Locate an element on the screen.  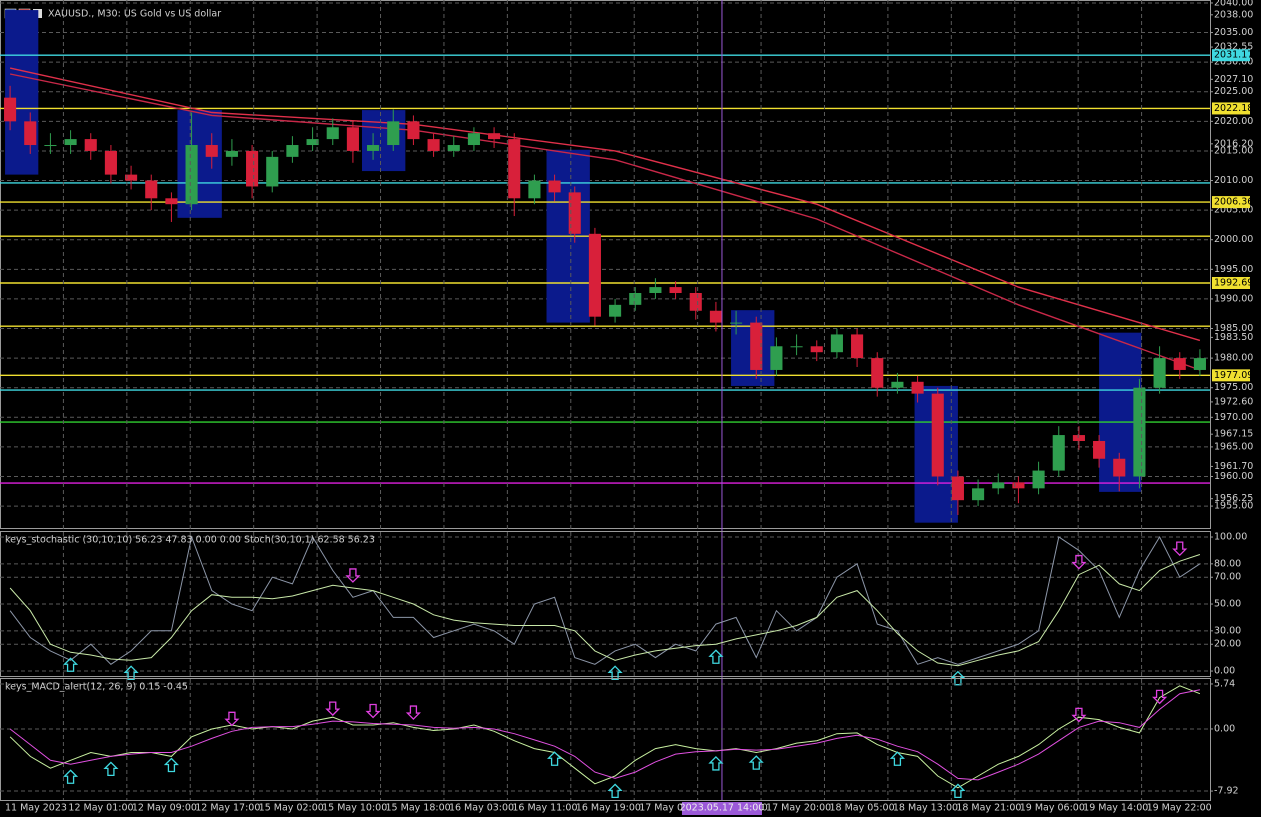
x-tick-label: 12 May 17:00 is located at coordinates (227, 808).